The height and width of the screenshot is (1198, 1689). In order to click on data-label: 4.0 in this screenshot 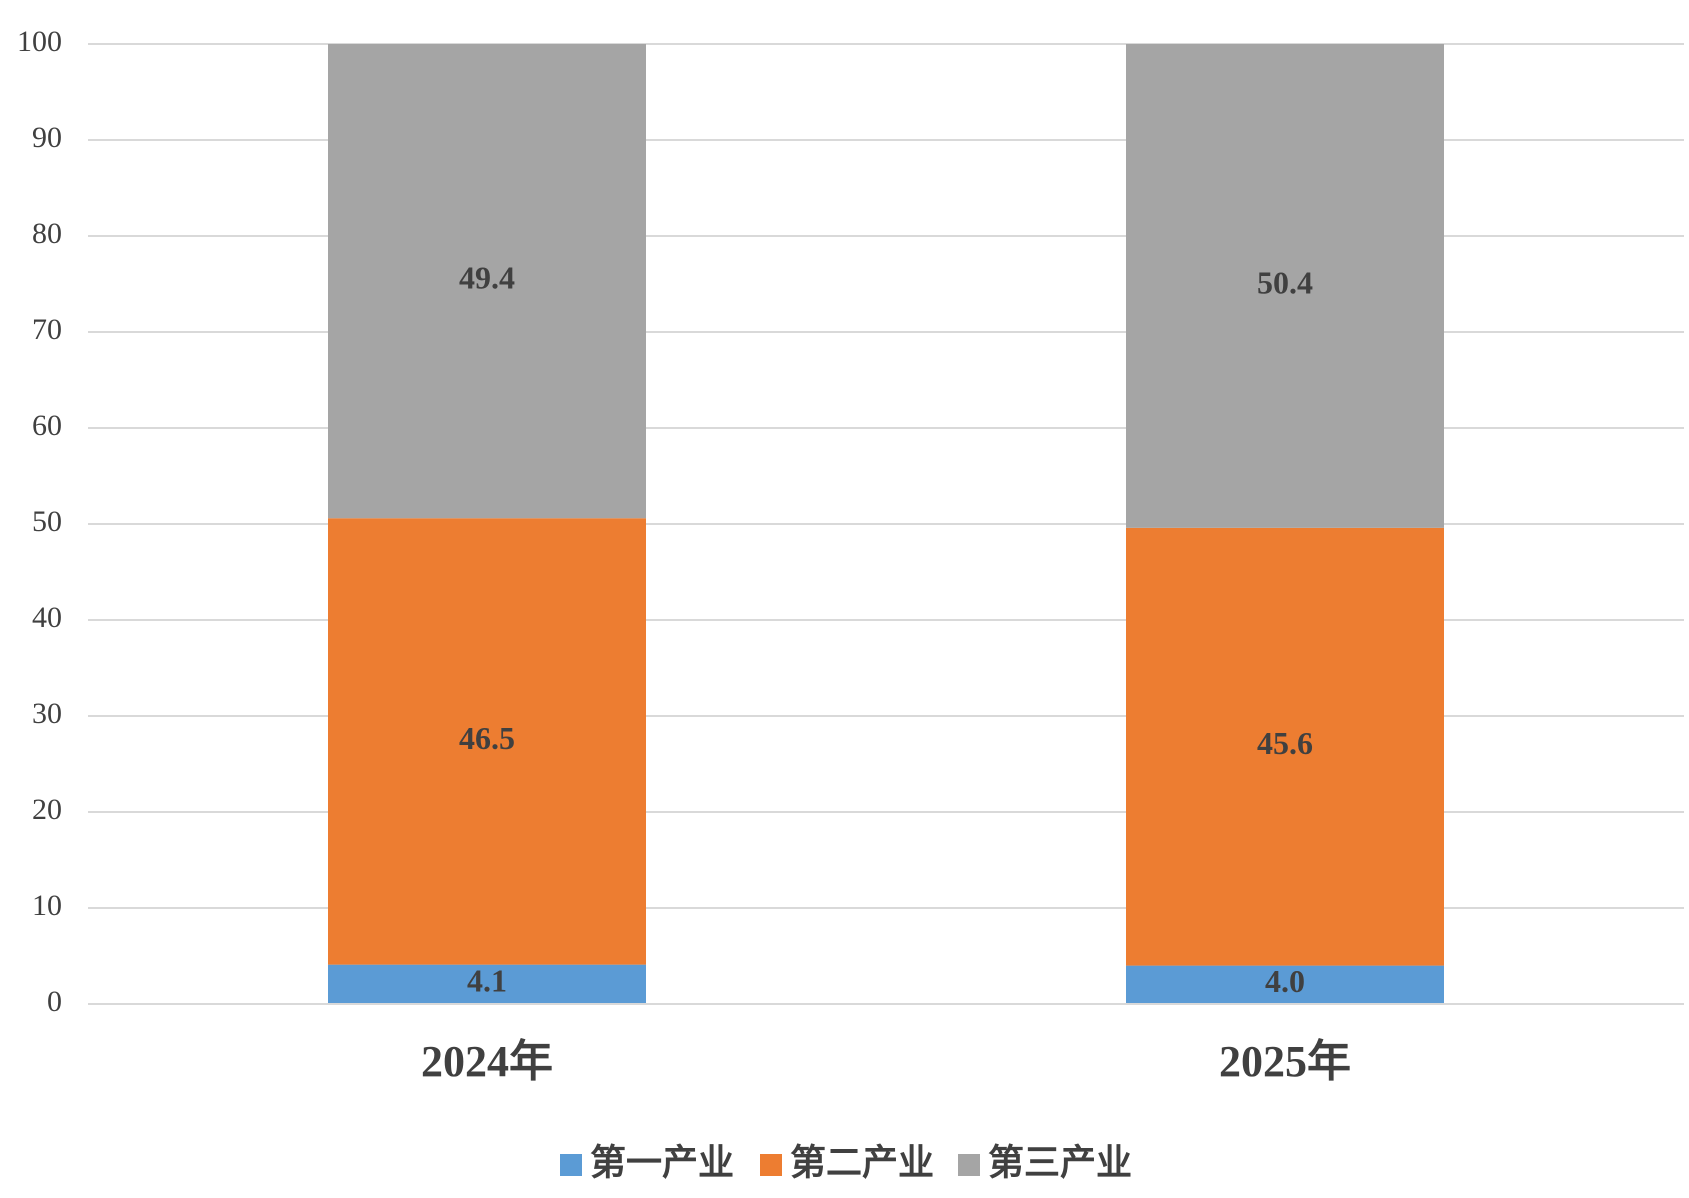, I will do `click(1285, 981)`.